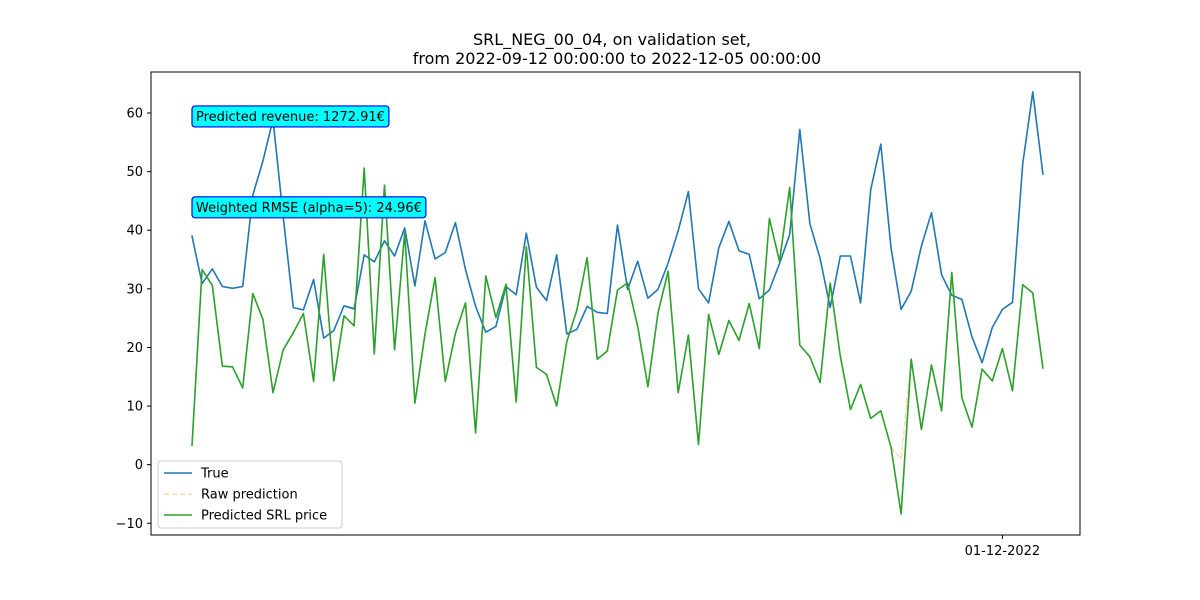 The image size is (1200, 600). Describe the element at coordinates (139, 465) in the screenshot. I see `y-tick-label: 0` at that location.